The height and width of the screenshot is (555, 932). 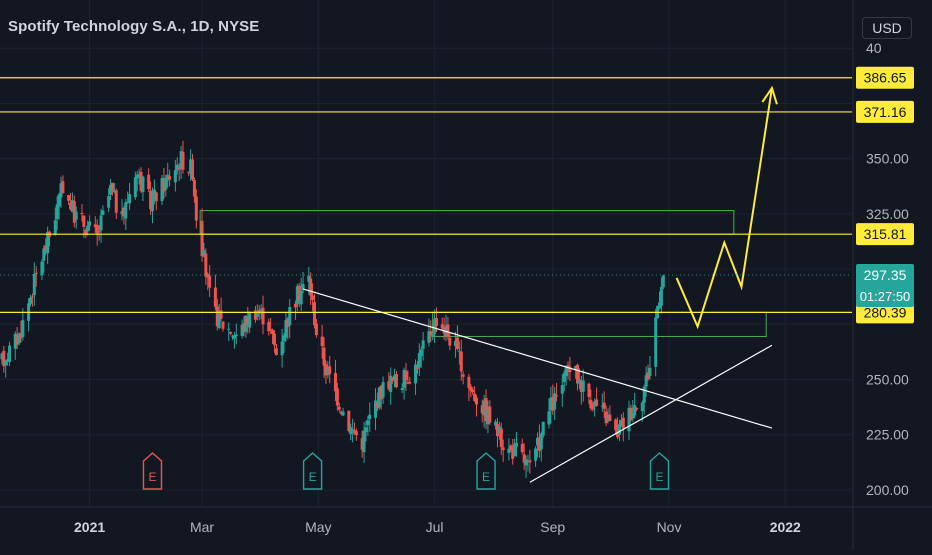 What do you see at coordinates (785, 527) in the screenshot?
I see `time-tick-label: 2022` at bounding box center [785, 527].